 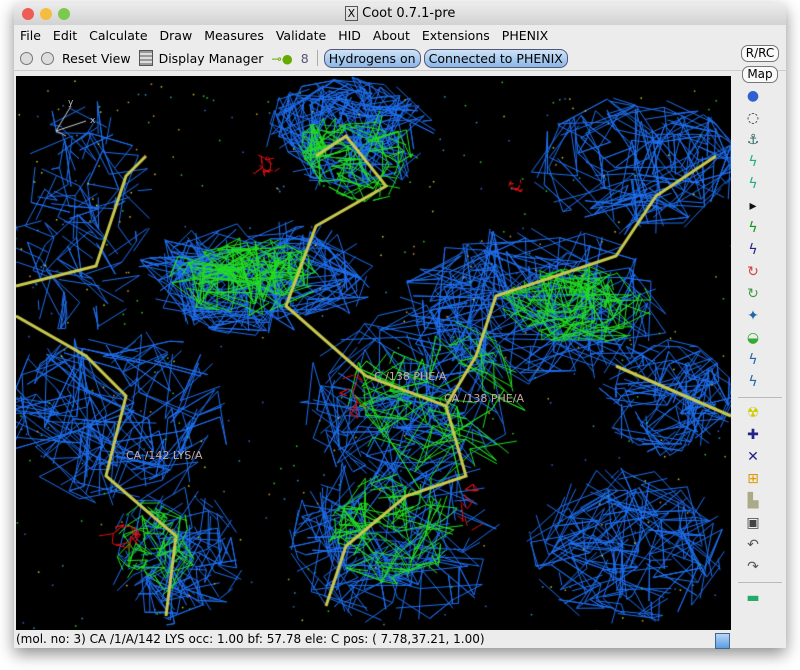 I want to click on atom-label: C /138 PHE/A, so click(x=410, y=376).